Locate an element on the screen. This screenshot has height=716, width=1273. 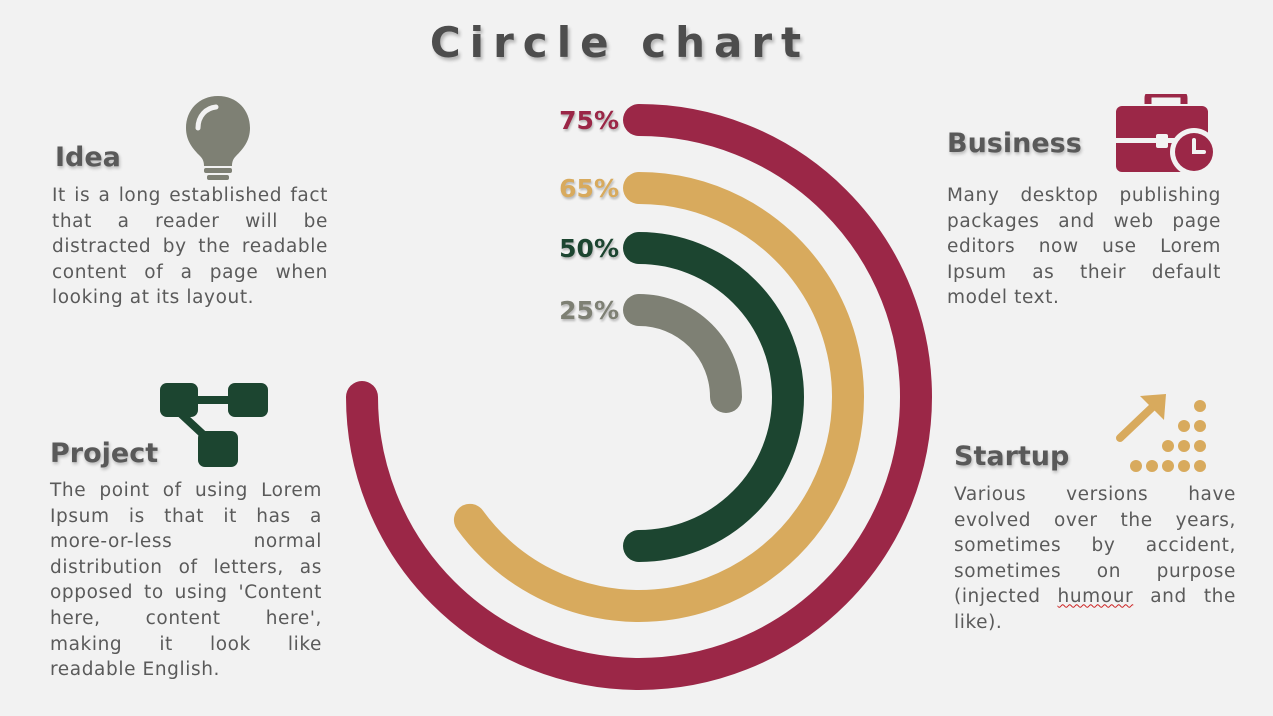
chart-labels: 75% 65% 50% 25% is located at coordinates (589, 215).